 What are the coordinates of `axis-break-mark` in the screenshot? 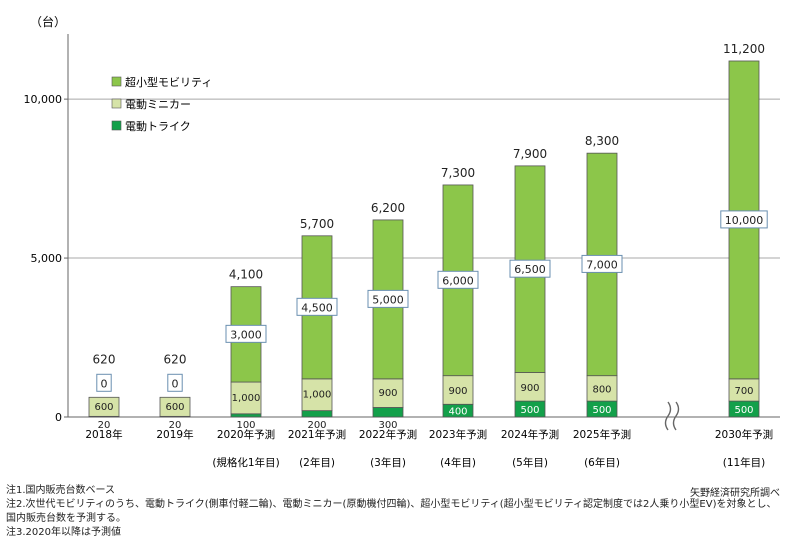 It's located at (672, 416).